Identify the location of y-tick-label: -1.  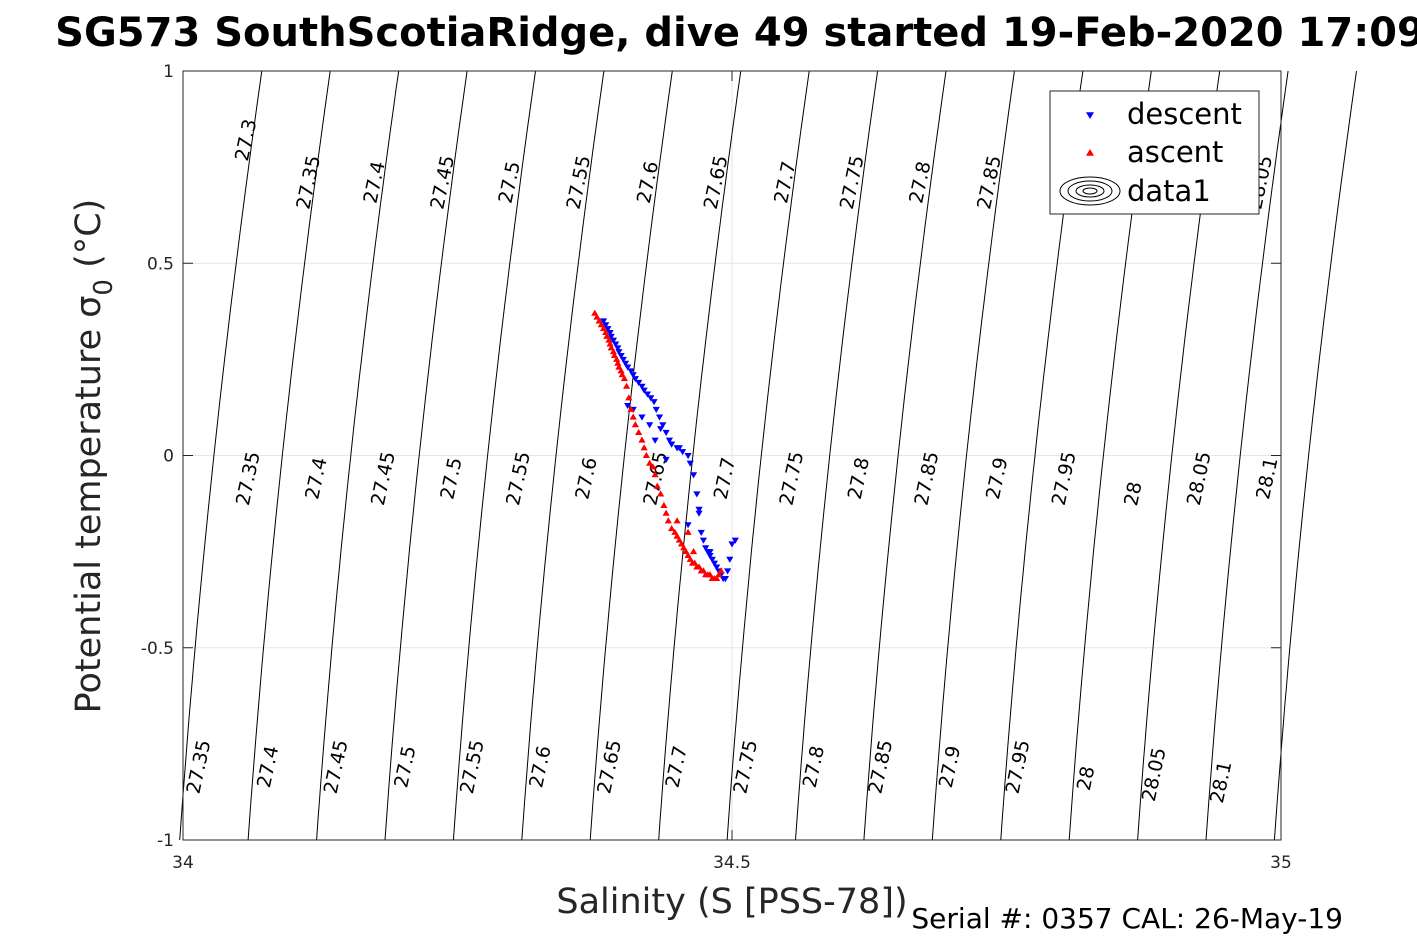
(165, 841).